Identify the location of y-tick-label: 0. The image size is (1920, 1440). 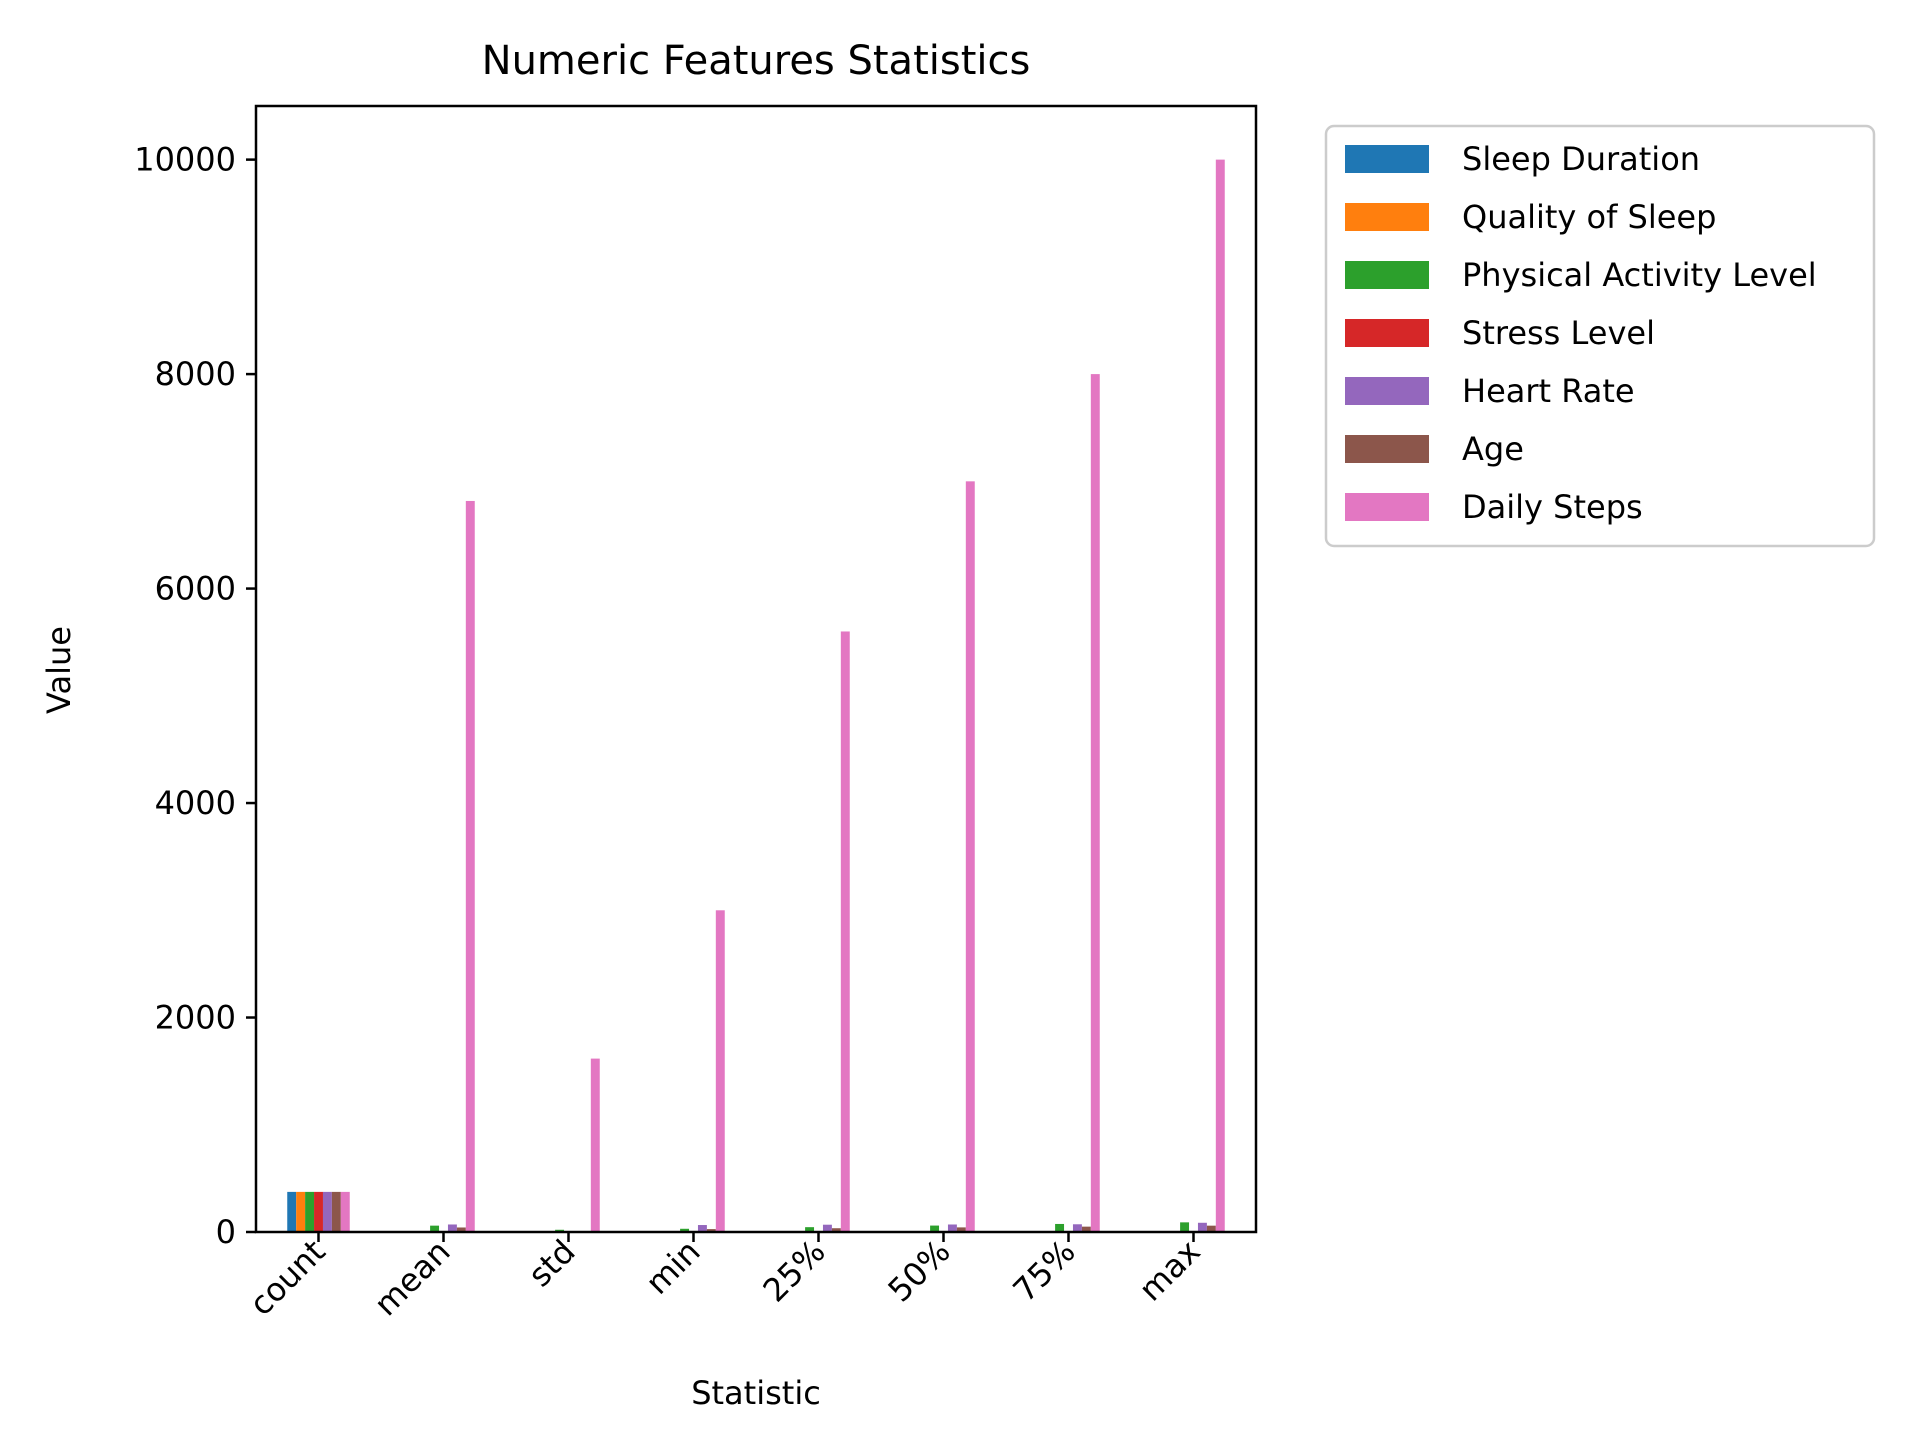
(226, 1232).